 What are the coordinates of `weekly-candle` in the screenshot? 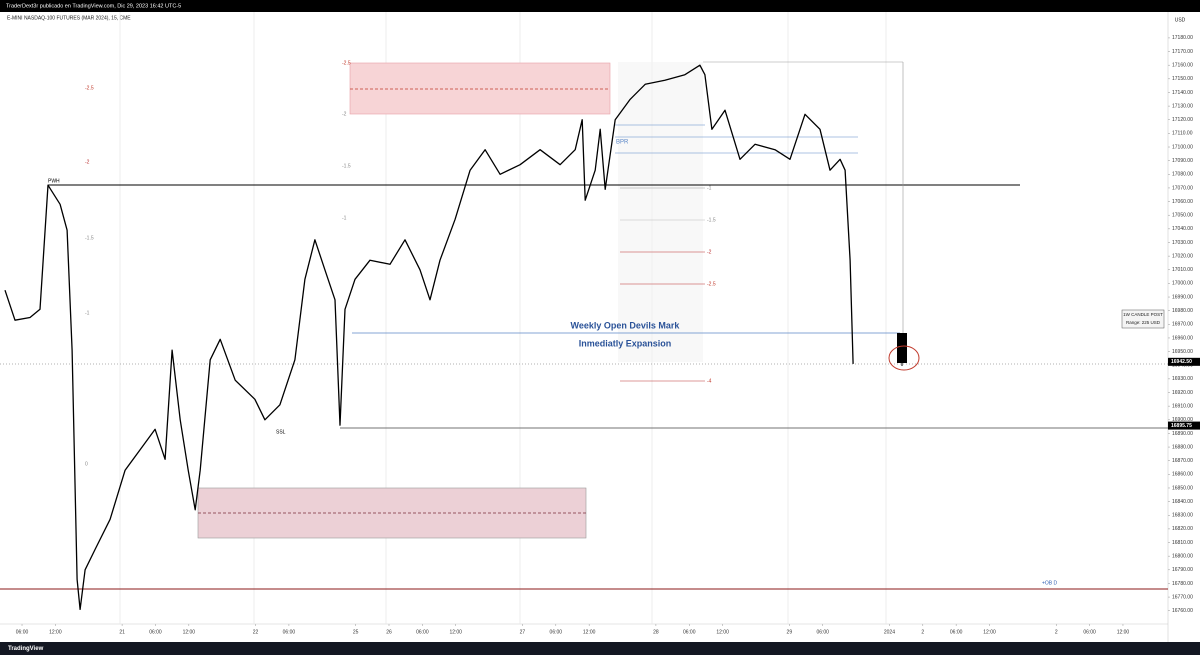 It's located at (902, 348).